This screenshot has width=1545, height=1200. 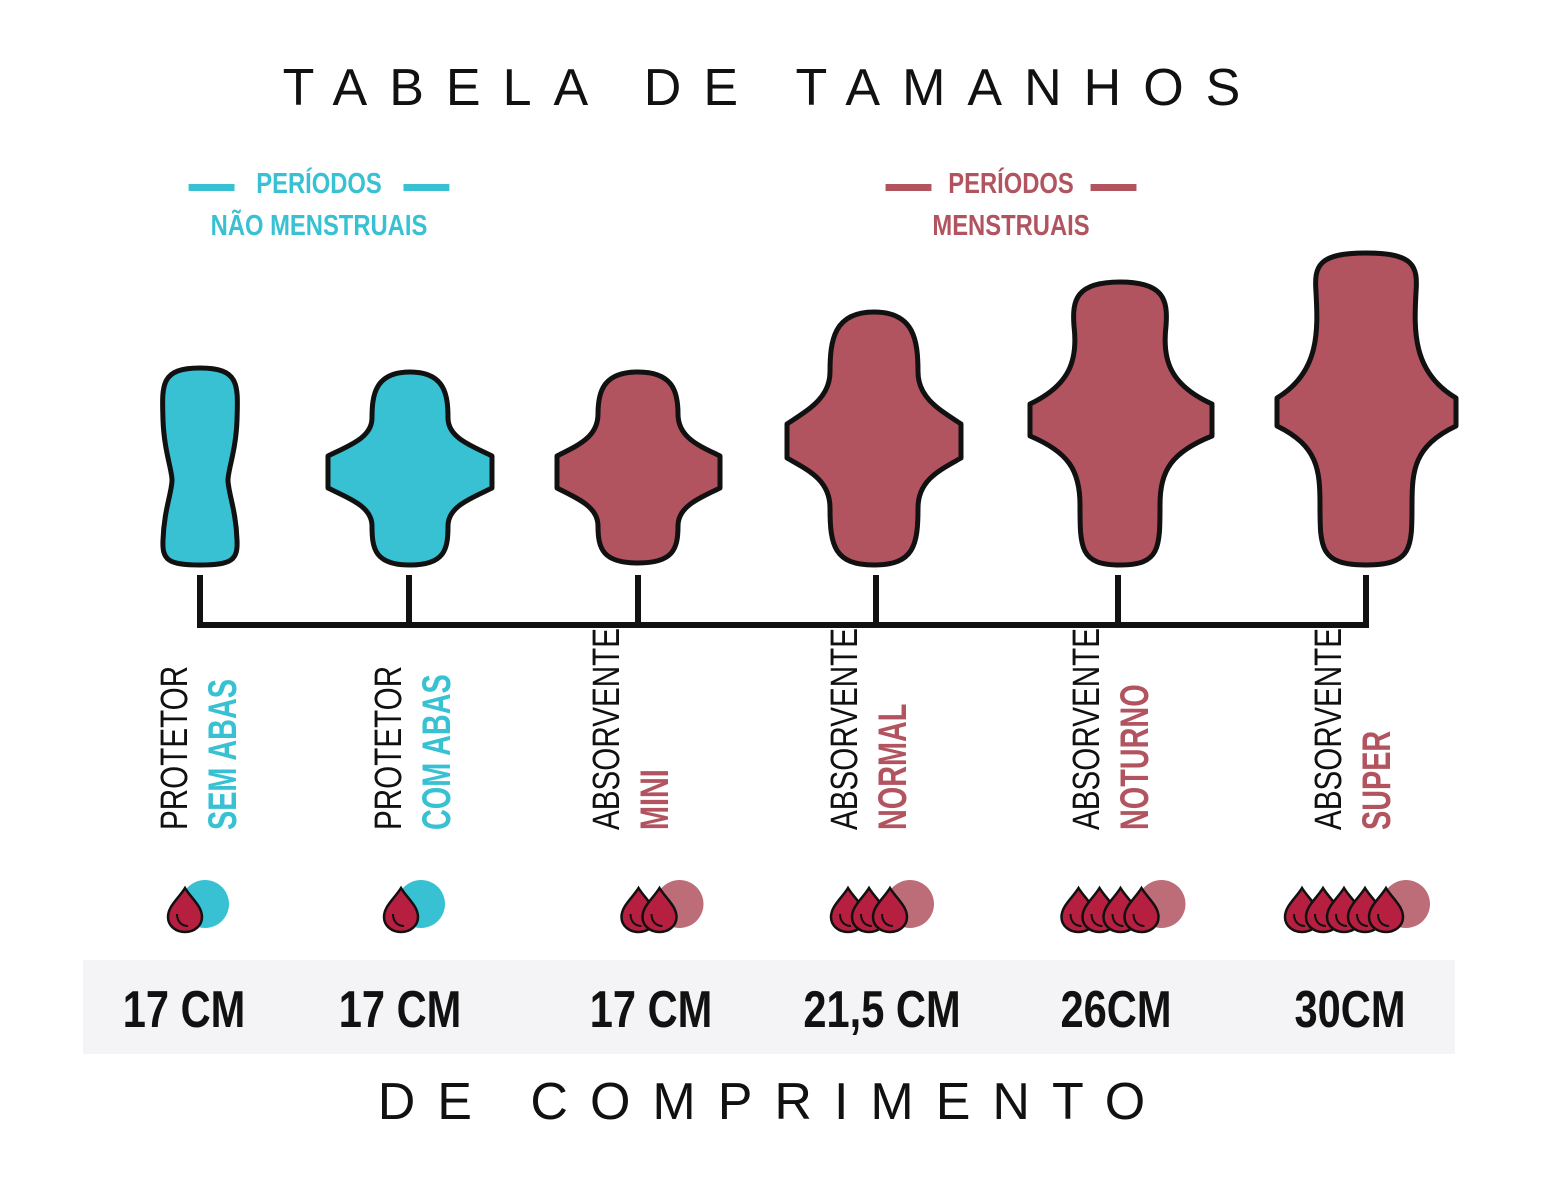 What do you see at coordinates (772, 1102) in the screenshot?
I see `footer-caption: DE COMPRIMENTO` at bounding box center [772, 1102].